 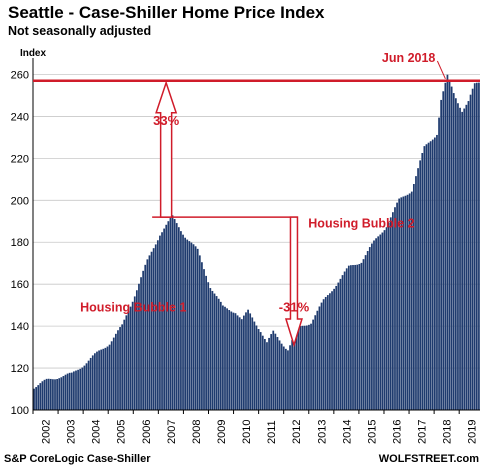 I want to click on x-tick-label: 2017, so click(x=423, y=432).